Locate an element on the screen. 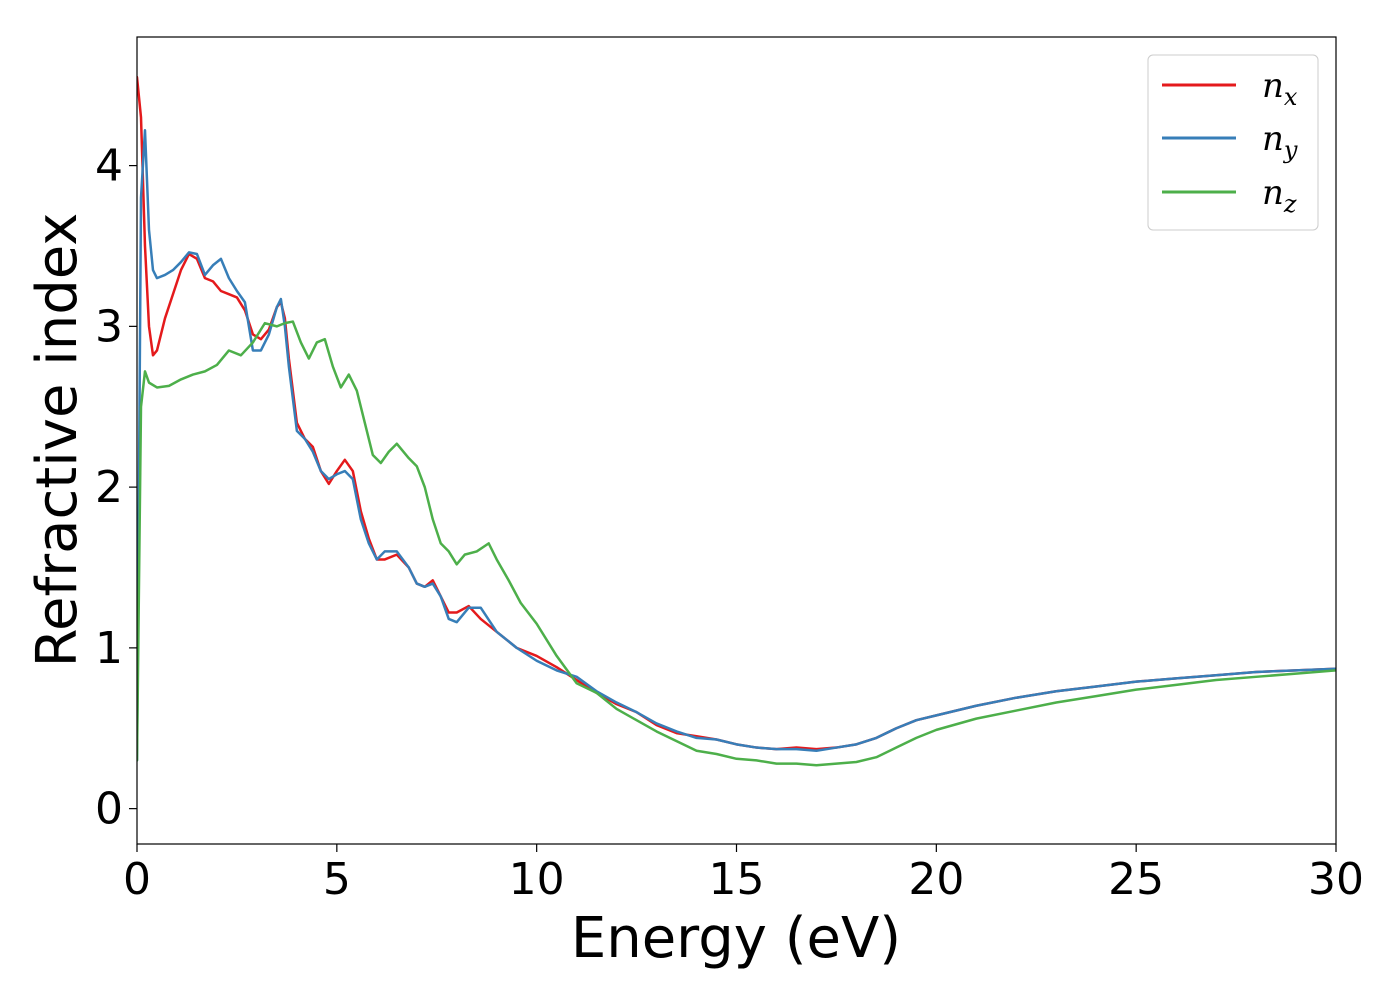 The width and height of the screenshot is (1400, 1000). legend-label: nz is located at coordinates (1279, 195).